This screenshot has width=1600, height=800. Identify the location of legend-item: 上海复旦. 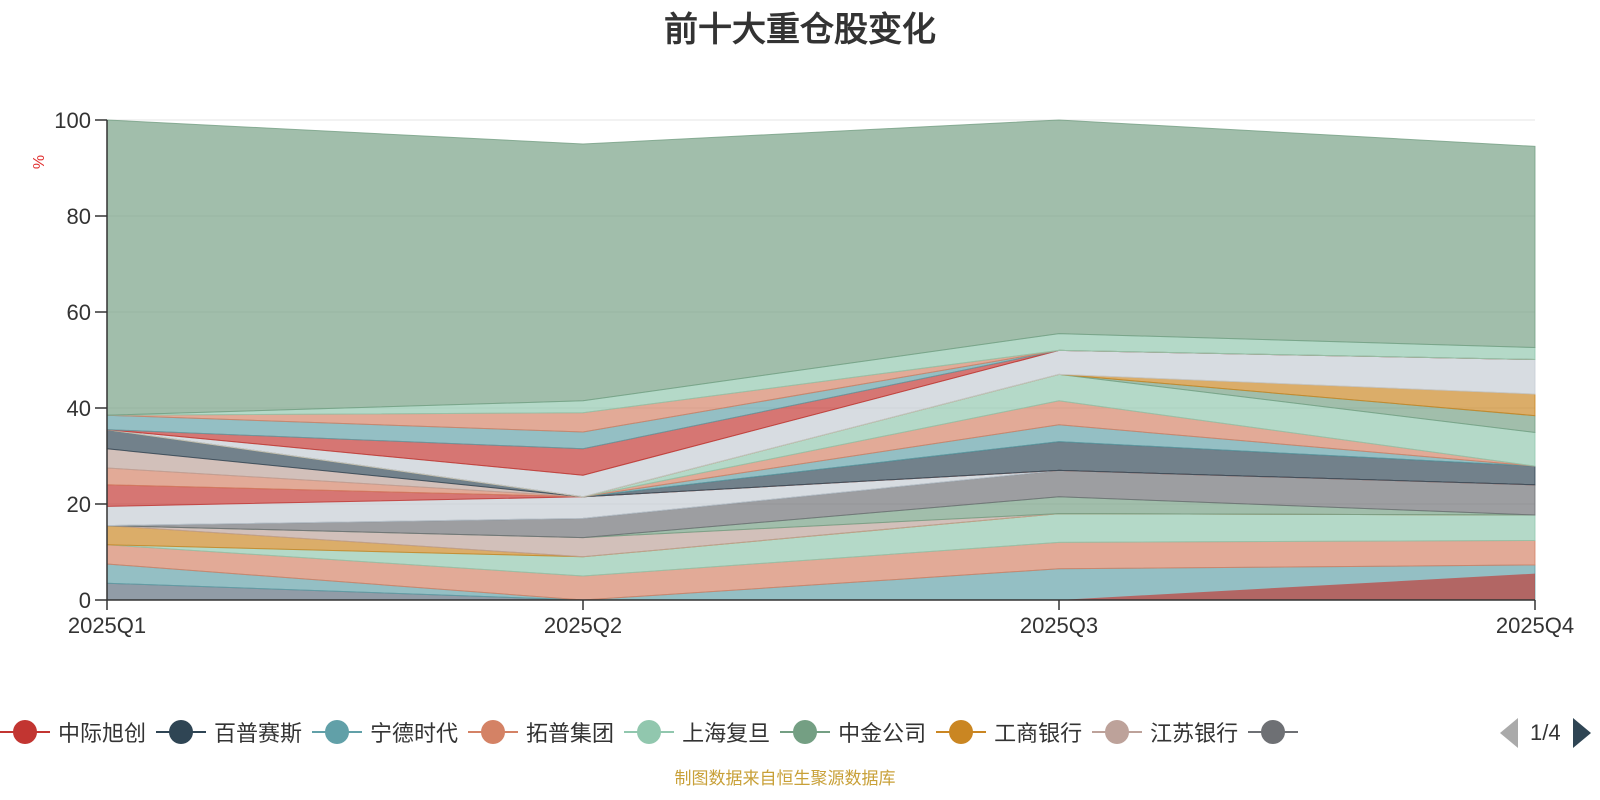
(697, 732).